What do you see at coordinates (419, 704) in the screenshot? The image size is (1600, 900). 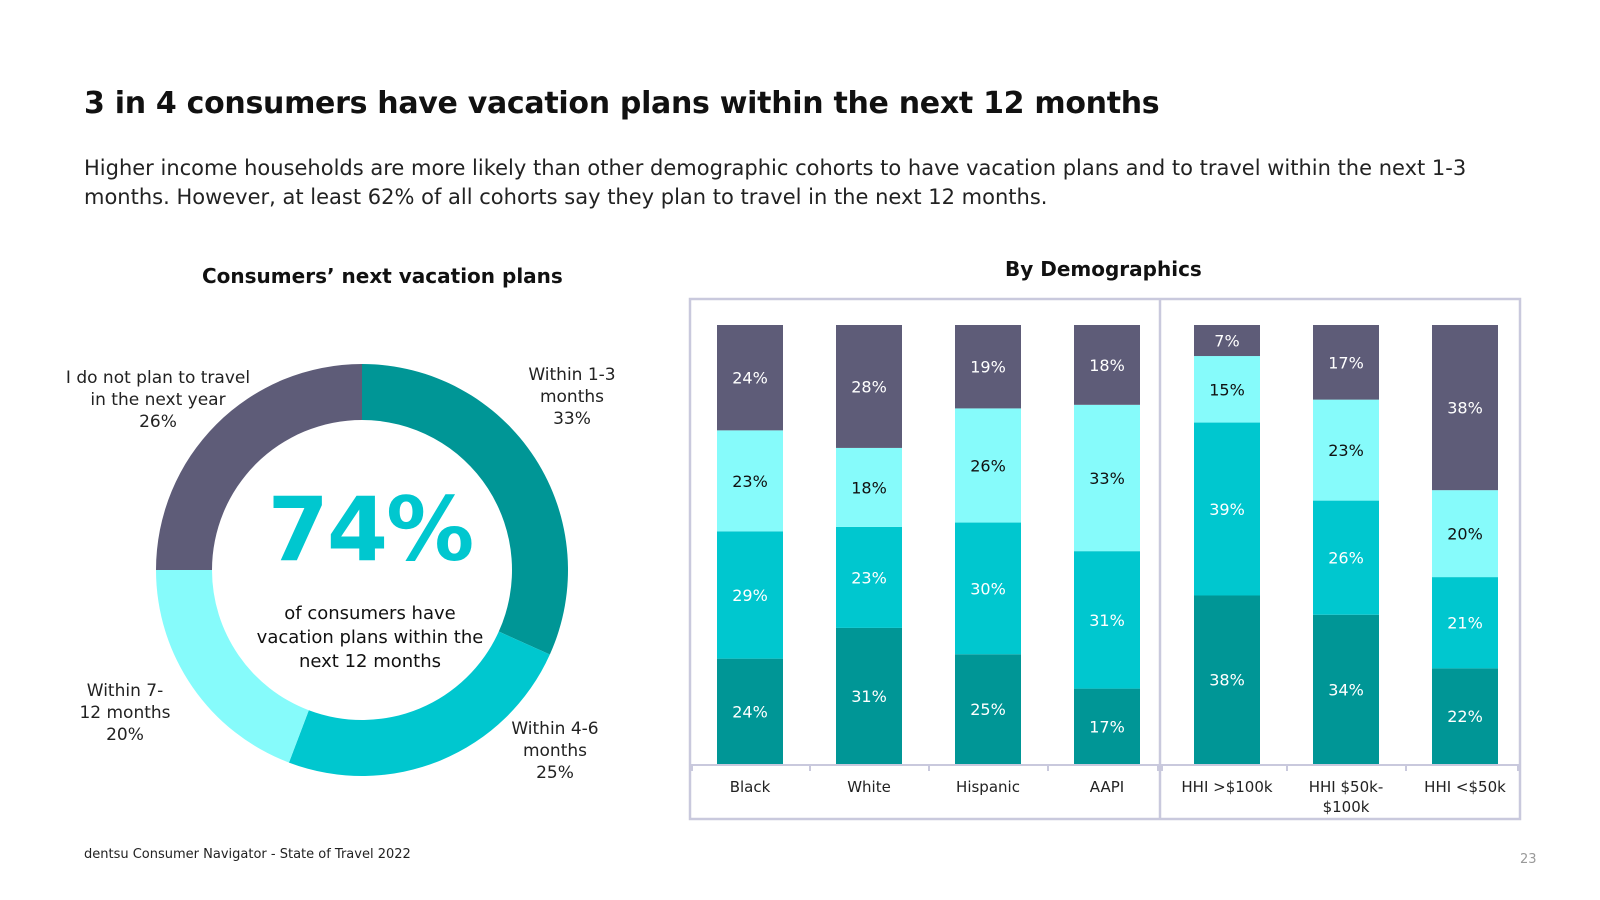 I see `donut-slice-within-4-6-months` at bounding box center [419, 704].